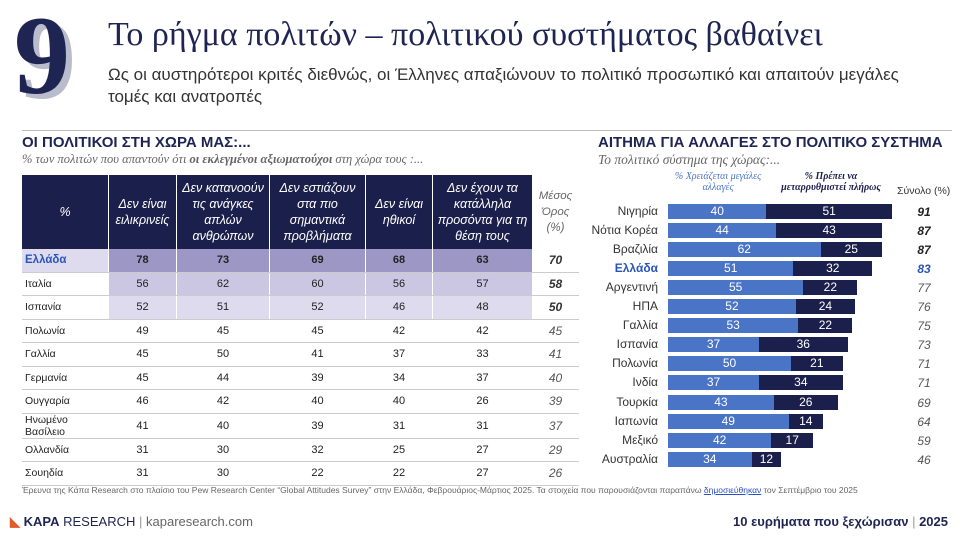  What do you see at coordinates (142, 331) in the screenshot?
I see `cell: 49` at bounding box center [142, 331].